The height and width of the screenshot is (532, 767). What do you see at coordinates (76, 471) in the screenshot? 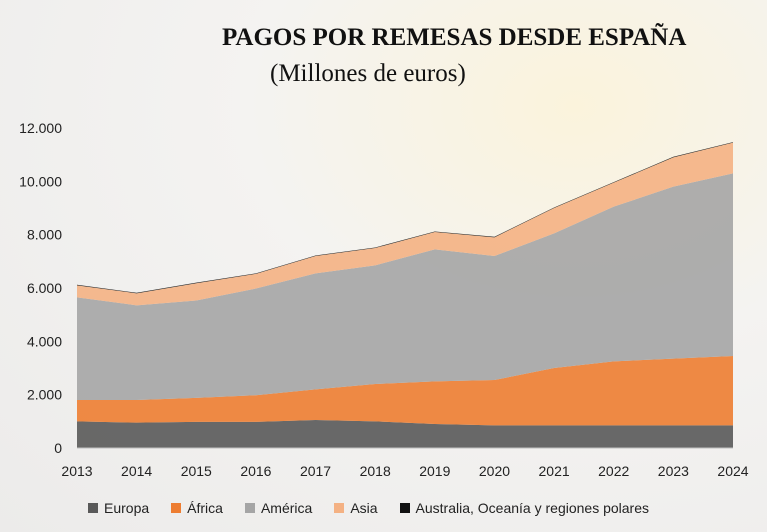
I see `x-tick-label: 2013` at bounding box center [76, 471].